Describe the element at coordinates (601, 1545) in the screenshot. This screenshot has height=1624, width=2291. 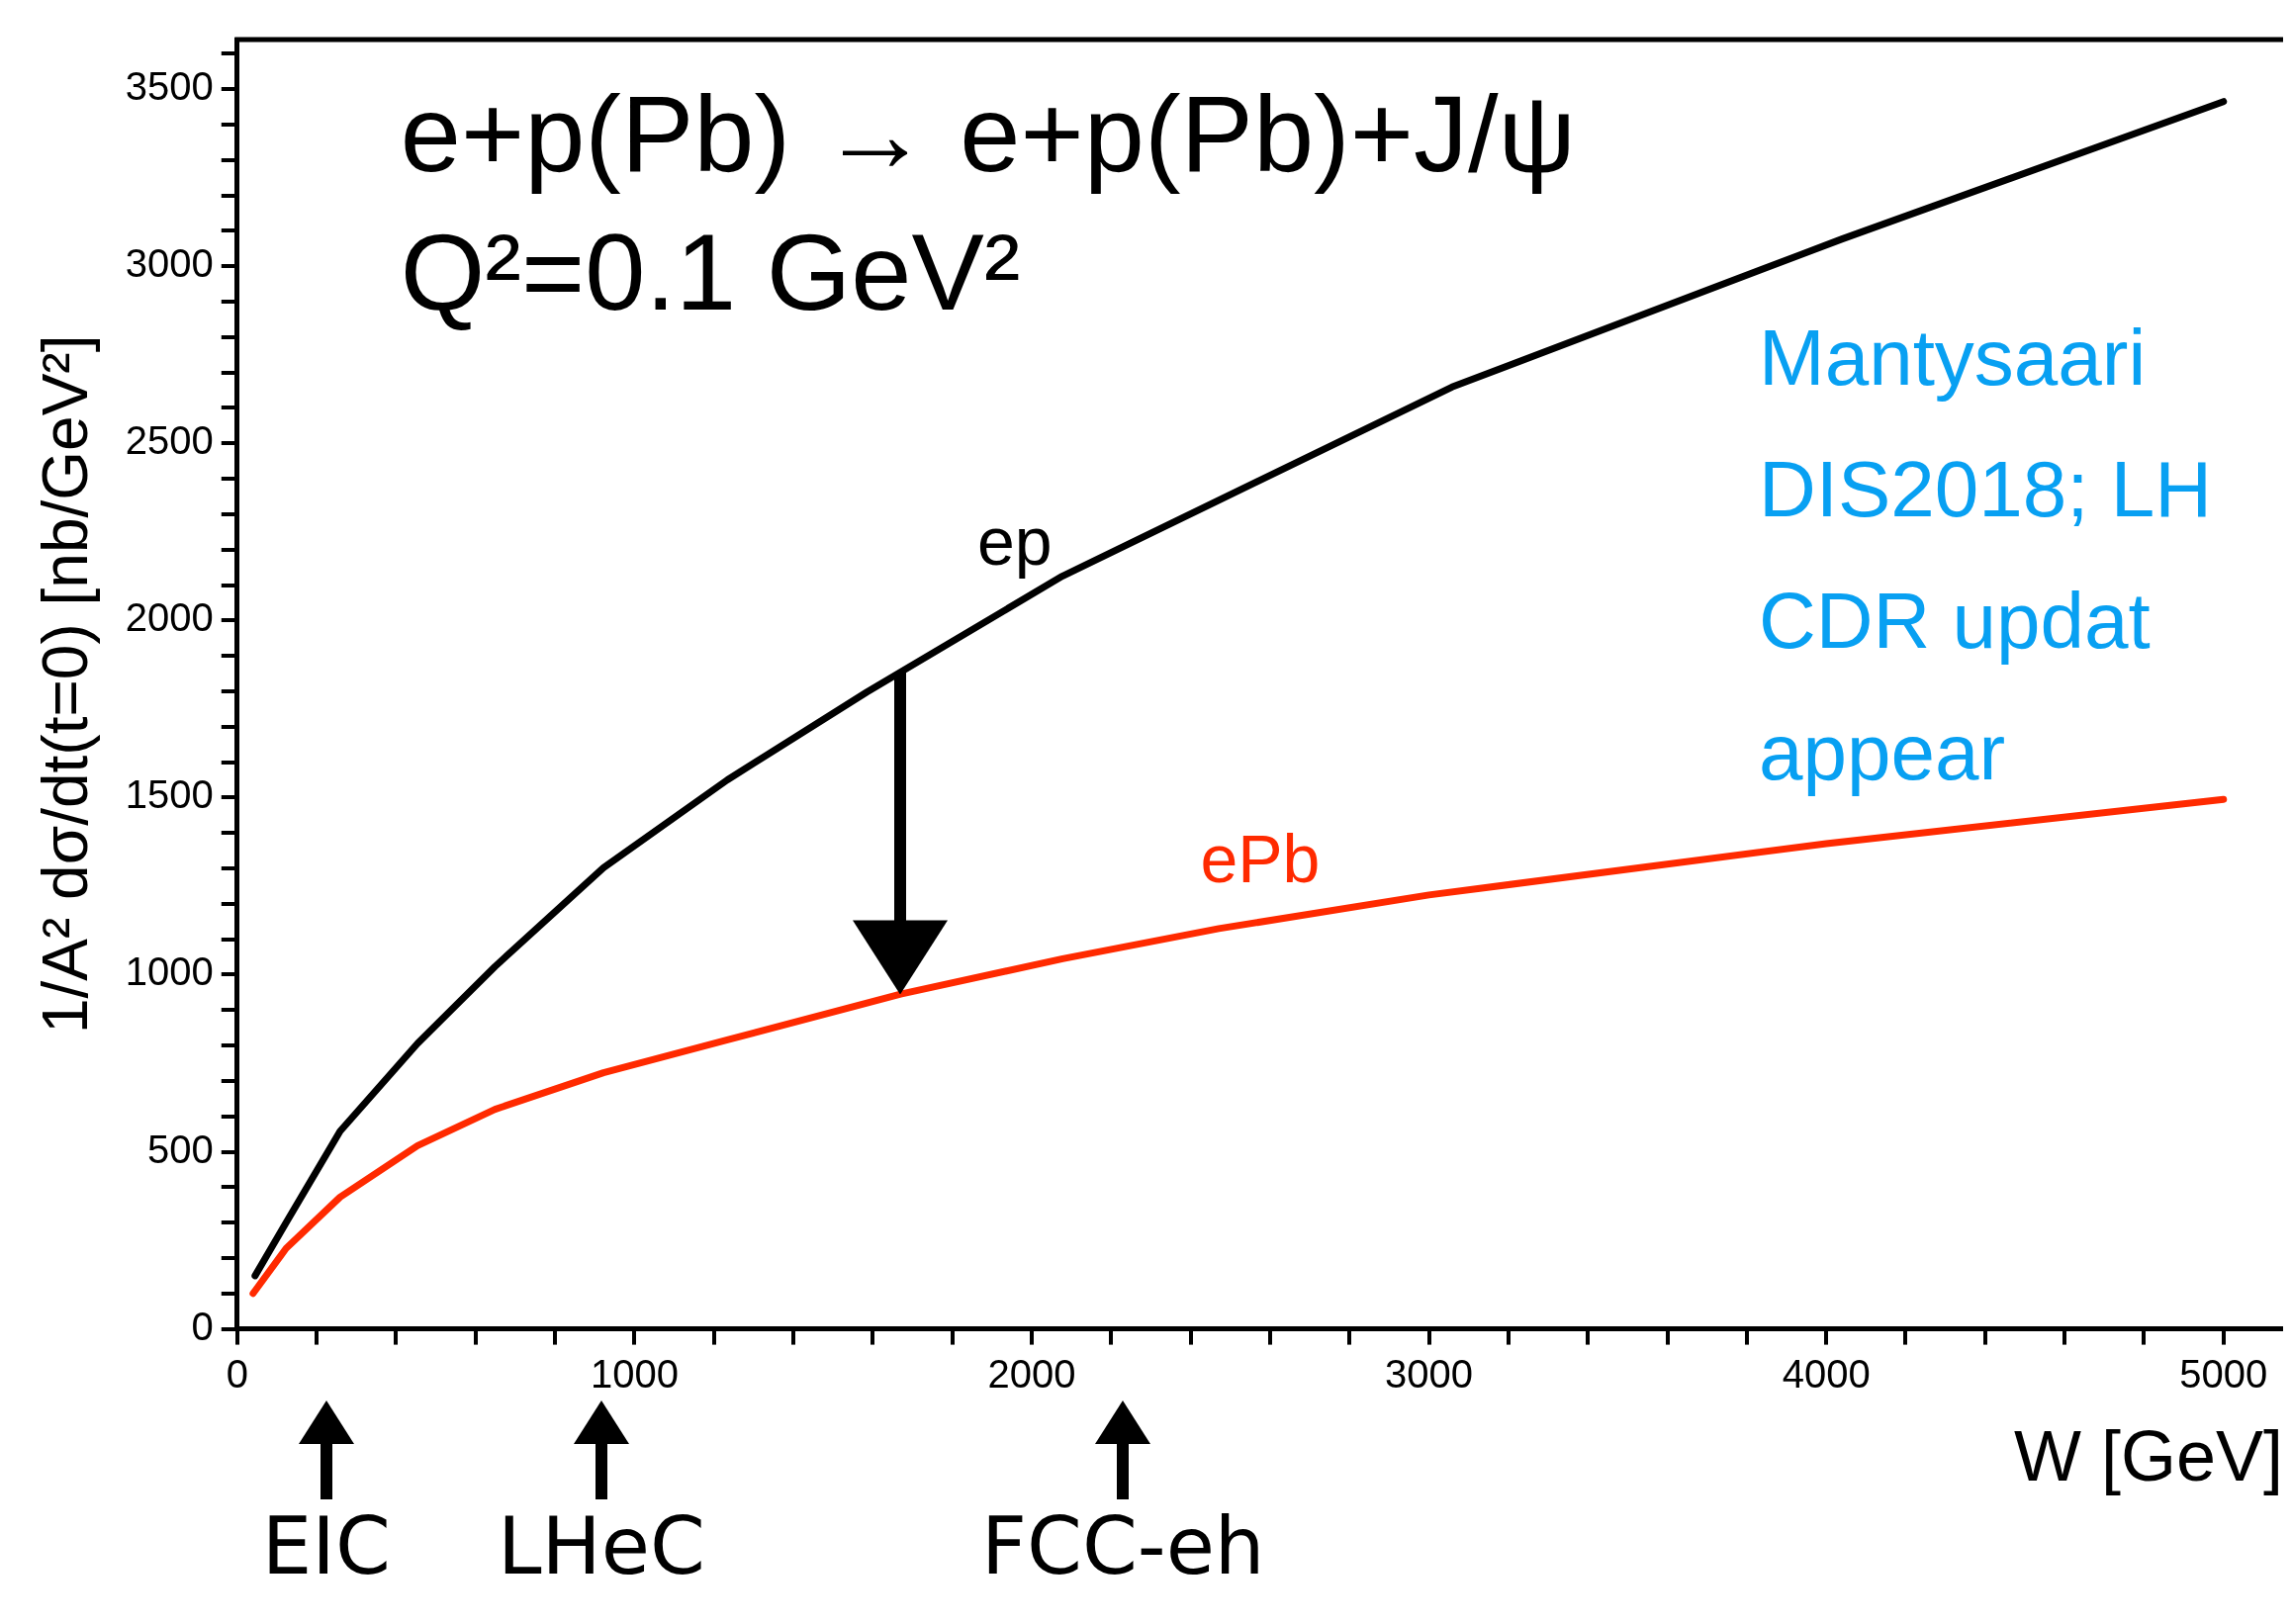
I see `text: LHeC` at that location.